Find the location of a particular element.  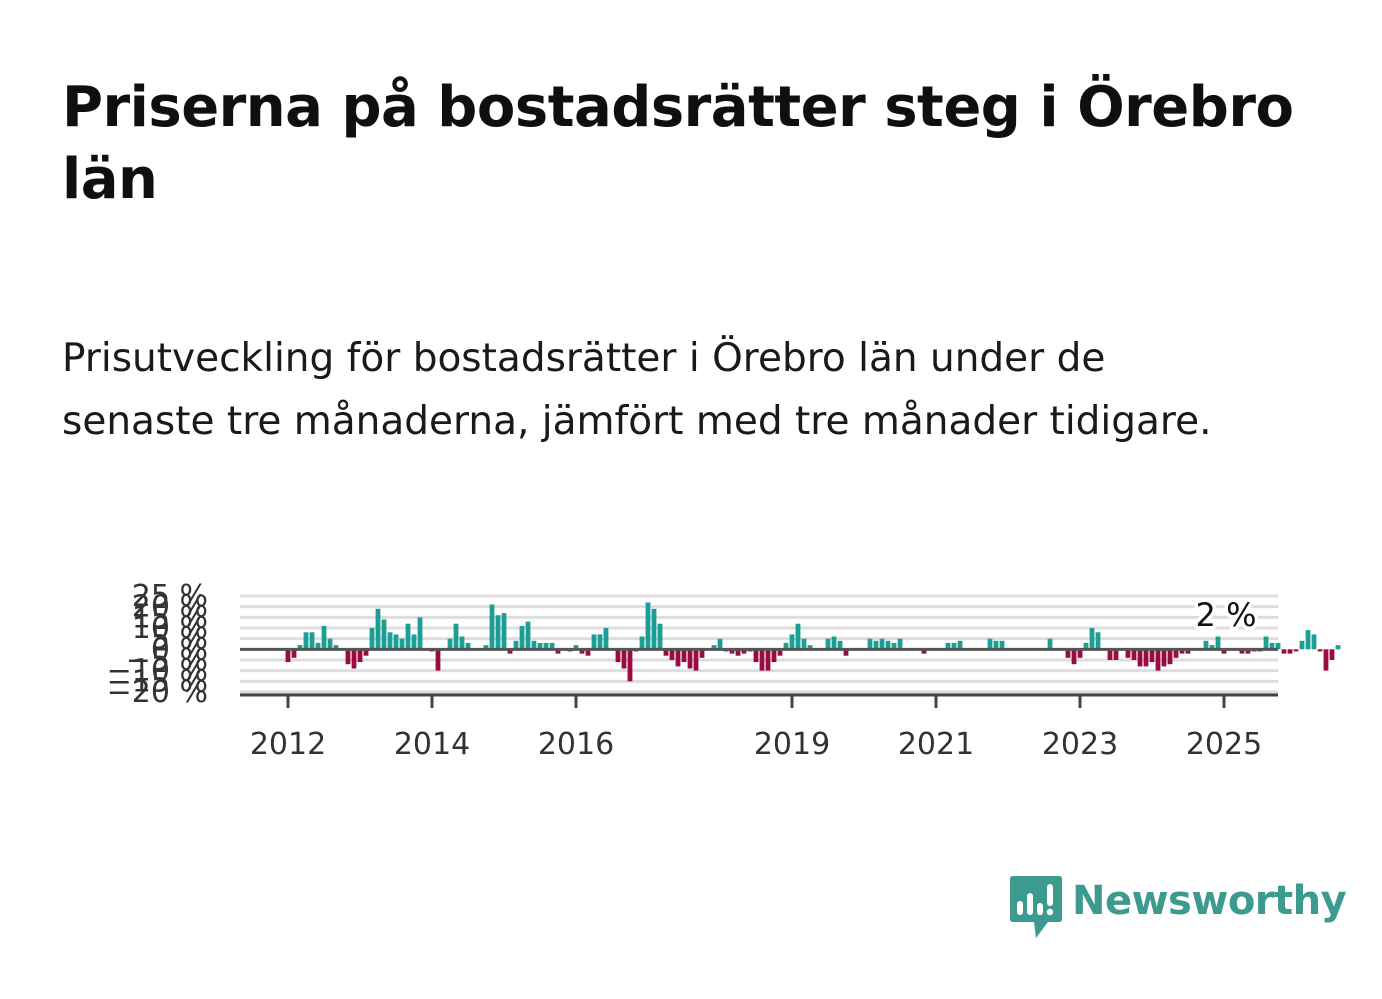

x-tick-label: 2012 is located at coordinates (288, 744).